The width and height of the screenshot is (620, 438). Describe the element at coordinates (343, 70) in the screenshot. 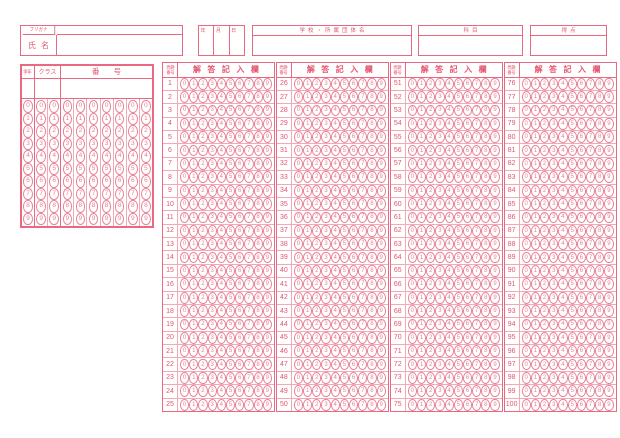

I see `answer-entry-header: 解答記入欄` at that location.